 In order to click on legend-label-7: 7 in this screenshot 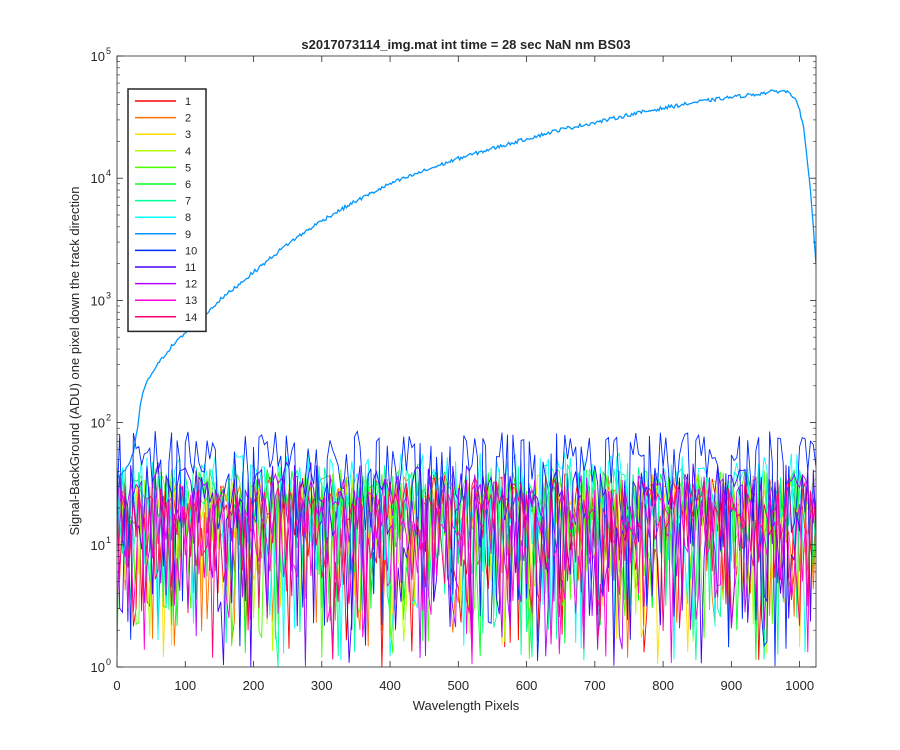, I will do `click(188, 202)`.